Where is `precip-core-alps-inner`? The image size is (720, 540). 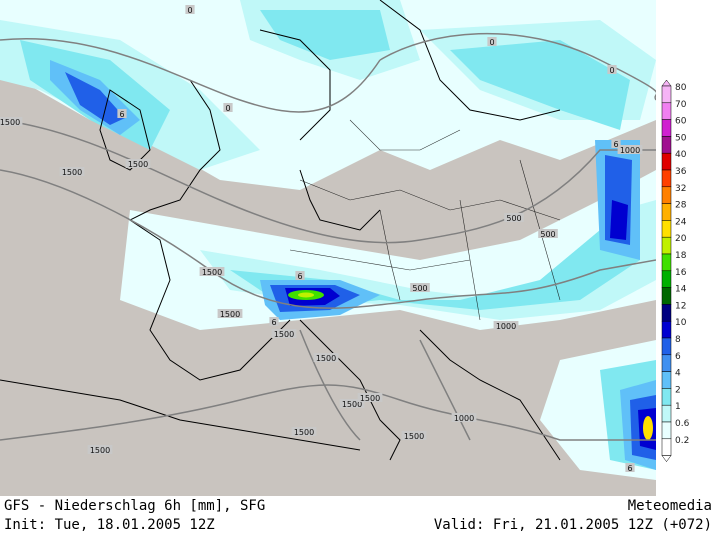
precip-core-alps-inner is located at coordinates (306, 295).